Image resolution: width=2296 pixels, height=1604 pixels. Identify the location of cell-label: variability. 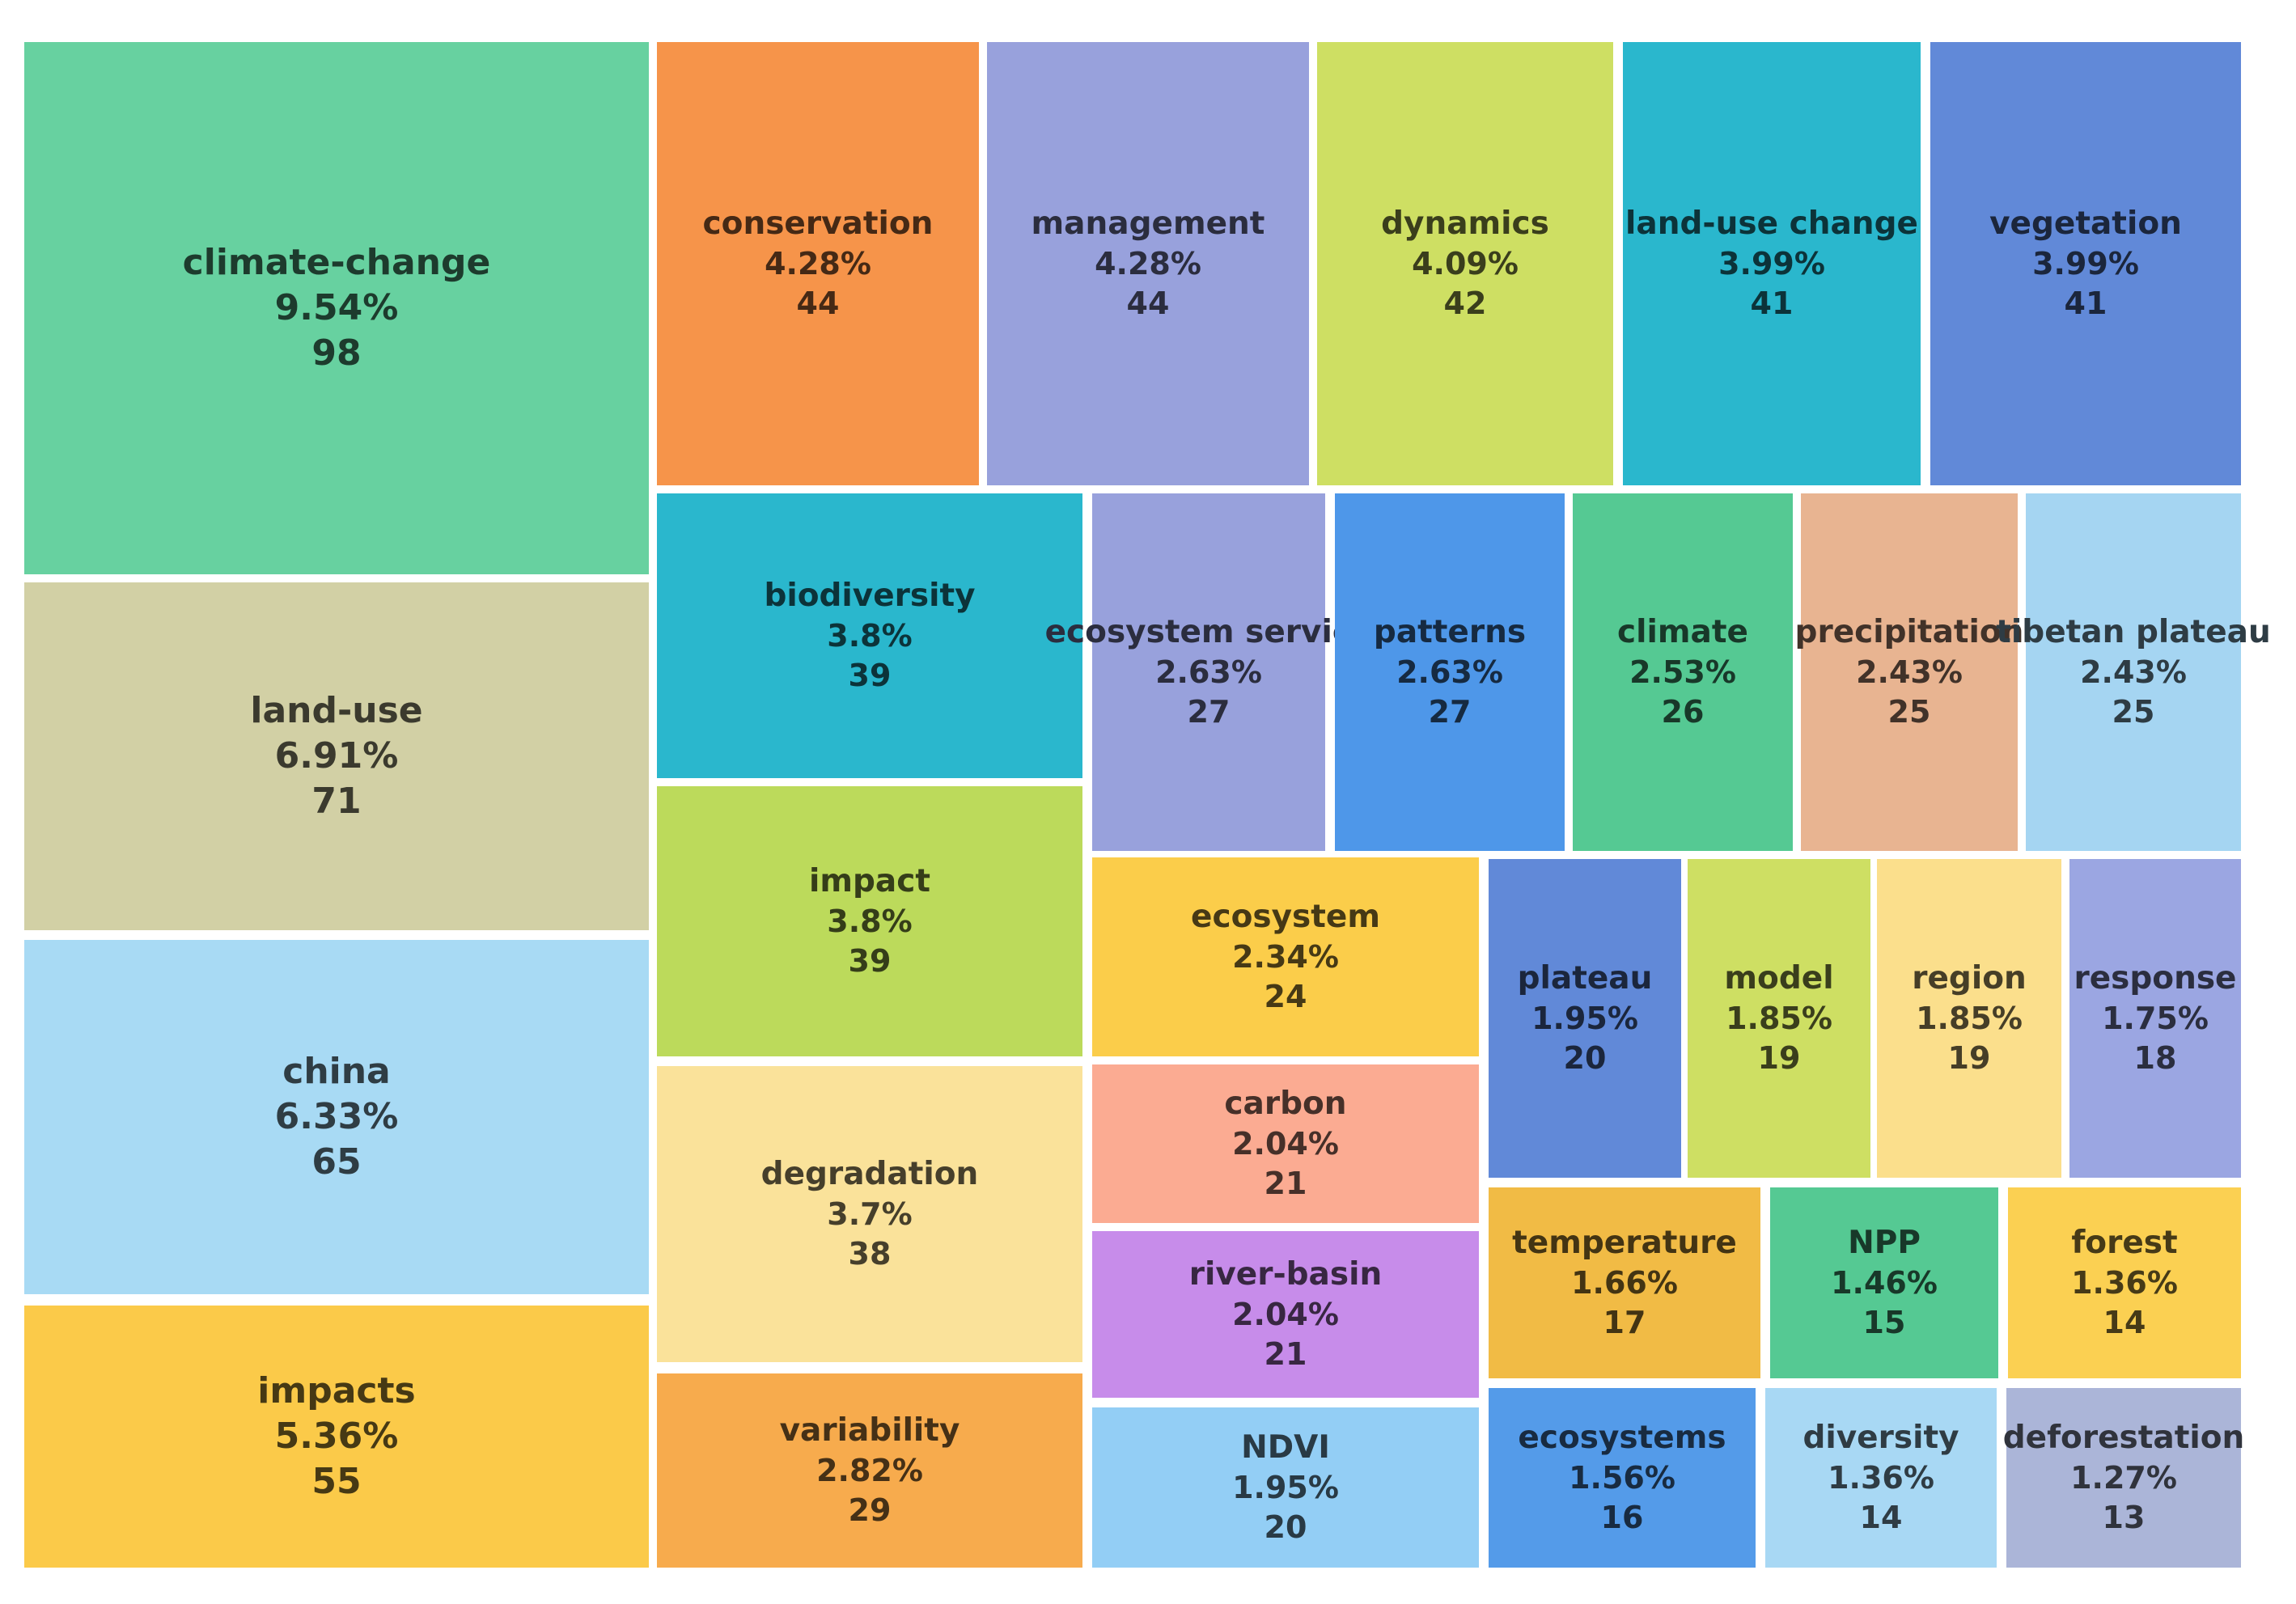
(869, 1431).